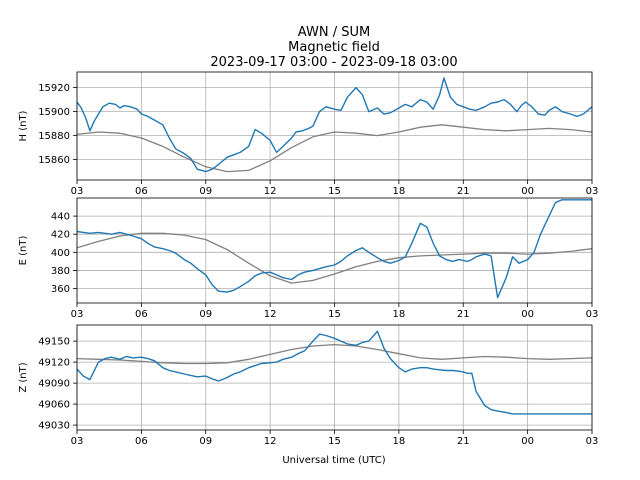 The height and width of the screenshot is (480, 640). I want to click on h-x-tick-label: 12, so click(270, 191).